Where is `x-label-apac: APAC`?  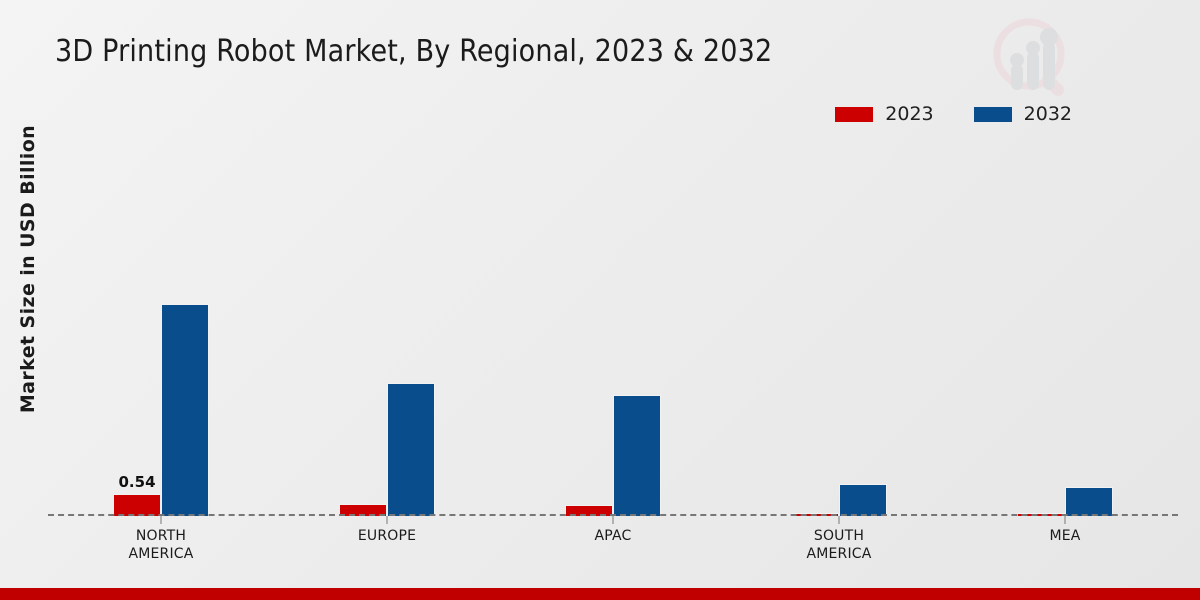 x-label-apac: APAC is located at coordinates (613, 537).